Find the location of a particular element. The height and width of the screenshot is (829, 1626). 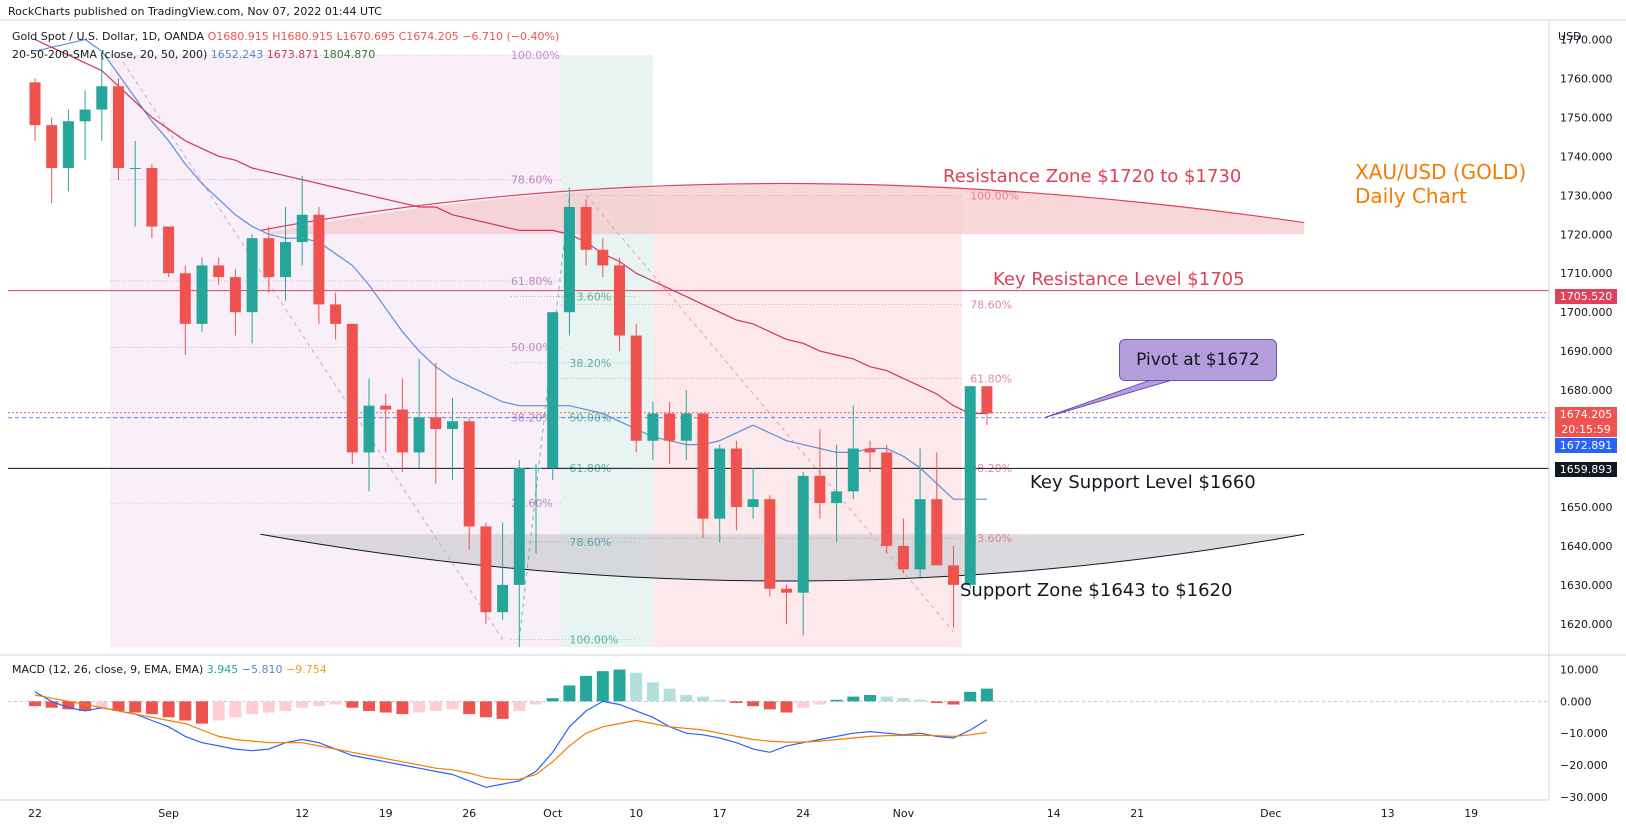

price-tick-3: 1650.000 is located at coordinates (1586, 507).